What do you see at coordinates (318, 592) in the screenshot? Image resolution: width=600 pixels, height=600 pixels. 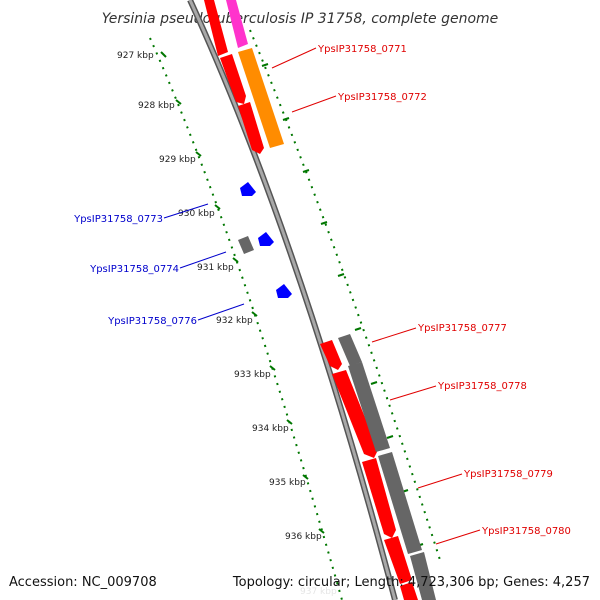 I see `kbp-tick-label-faded: 937 kbp` at bounding box center [318, 592].